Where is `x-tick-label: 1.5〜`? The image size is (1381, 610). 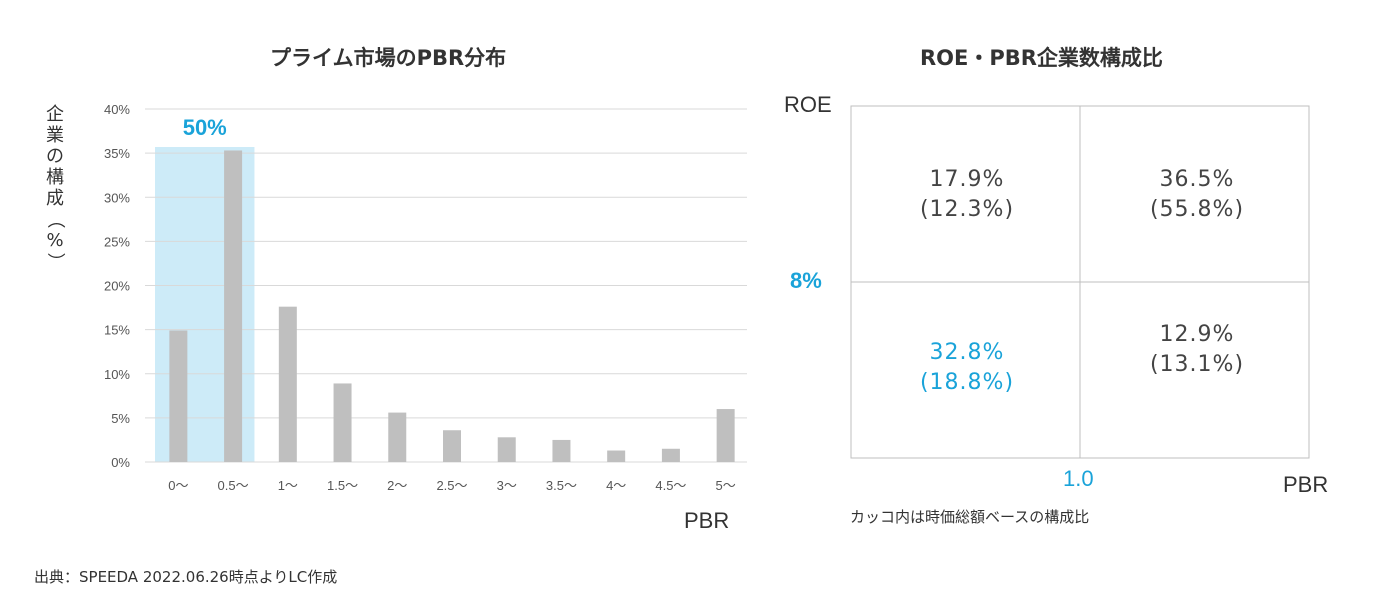 x-tick-label: 1.5〜 is located at coordinates (342, 485).